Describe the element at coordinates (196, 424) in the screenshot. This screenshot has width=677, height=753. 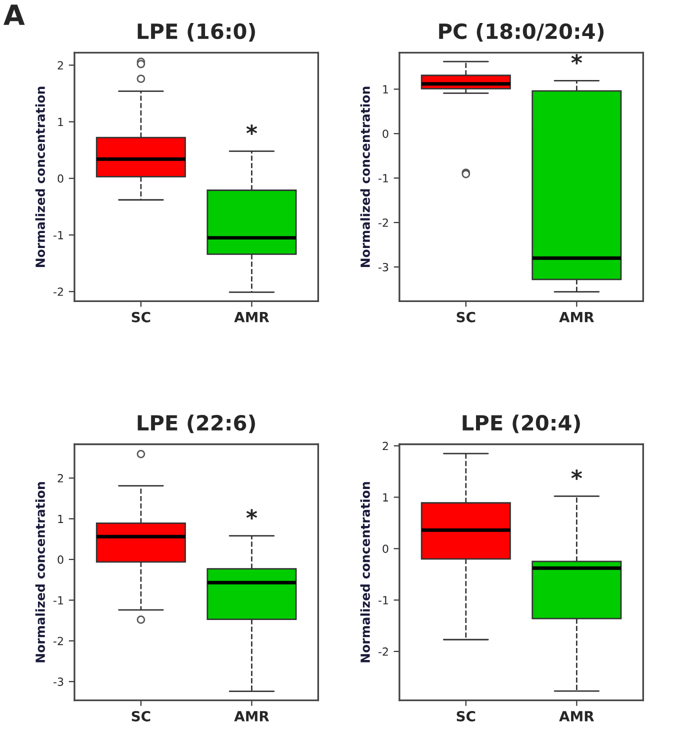
I see `chart-title: LPE (22:6)` at that location.